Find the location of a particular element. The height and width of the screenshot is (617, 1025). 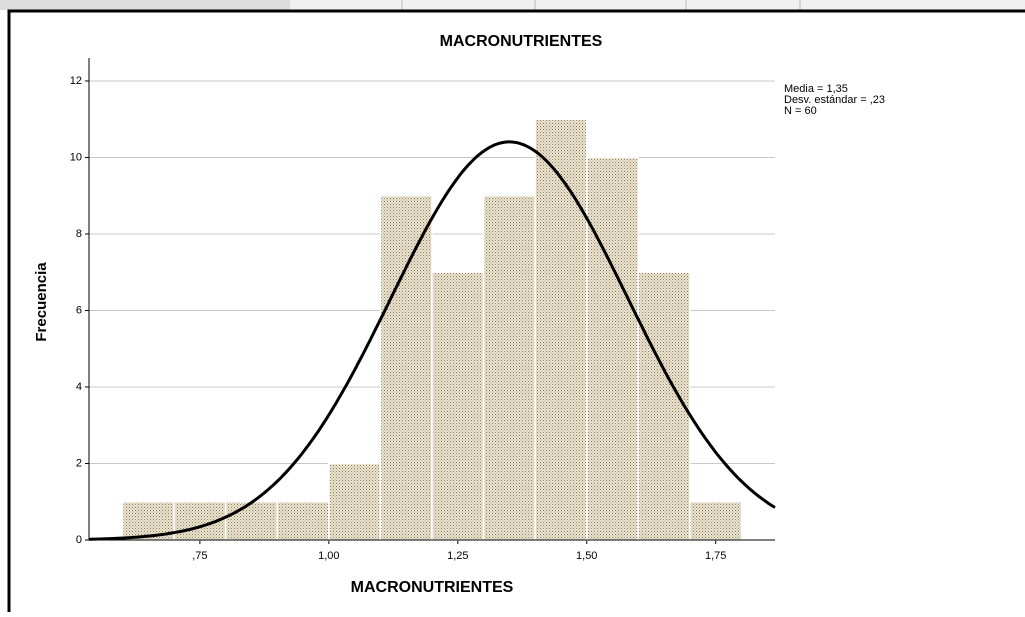

x-tick-label: 1,00 is located at coordinates (328, 556).